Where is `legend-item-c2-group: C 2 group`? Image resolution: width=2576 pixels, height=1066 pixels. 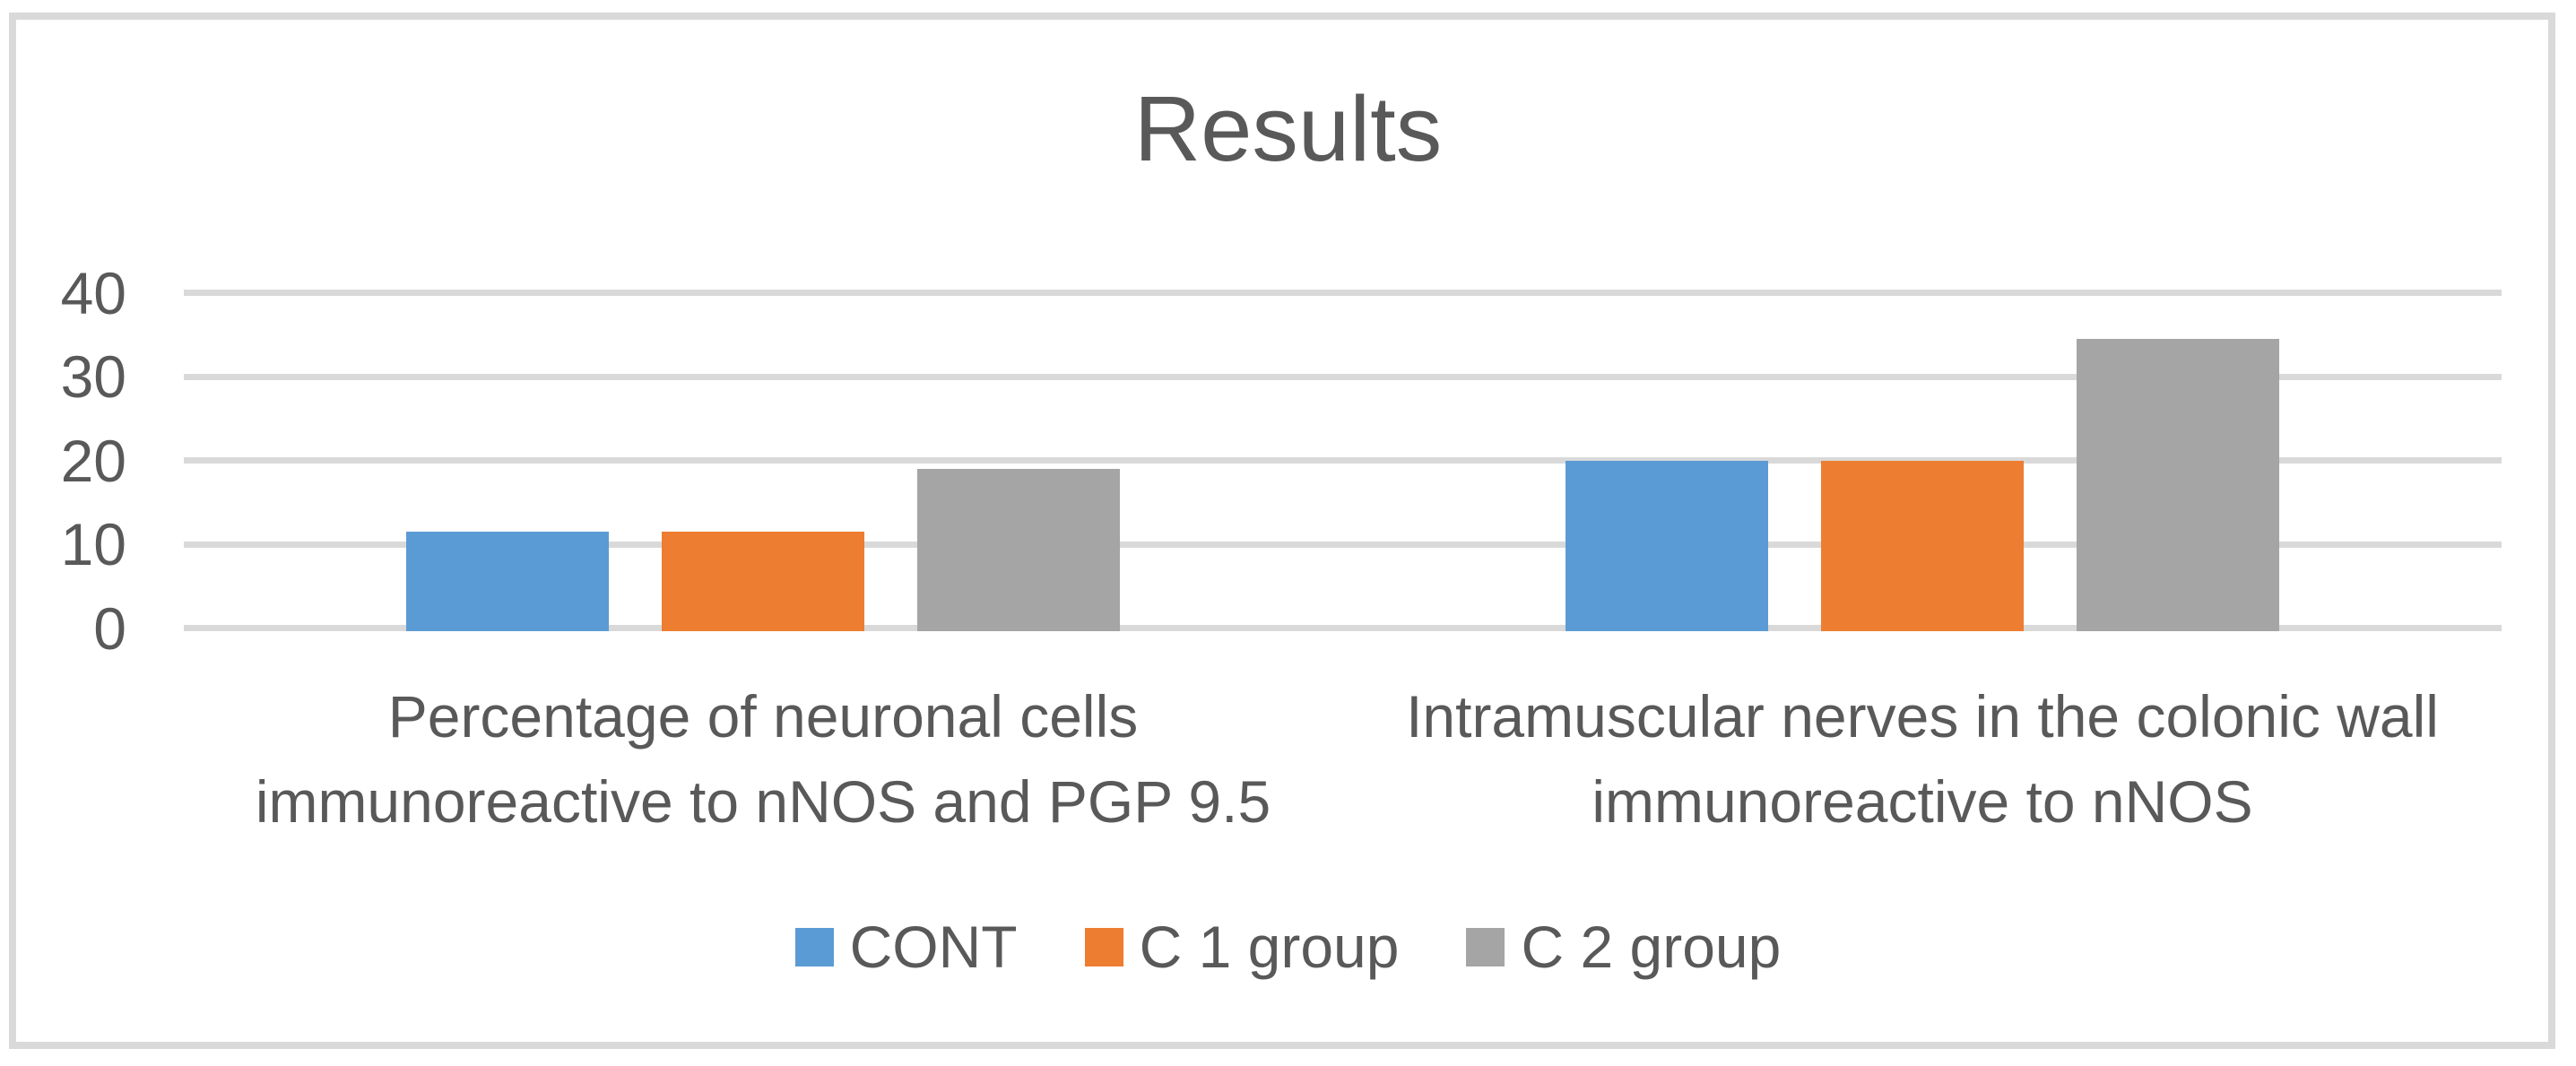
legend-item-c2-group: C 2 group is located at coordinates (1623, 947).